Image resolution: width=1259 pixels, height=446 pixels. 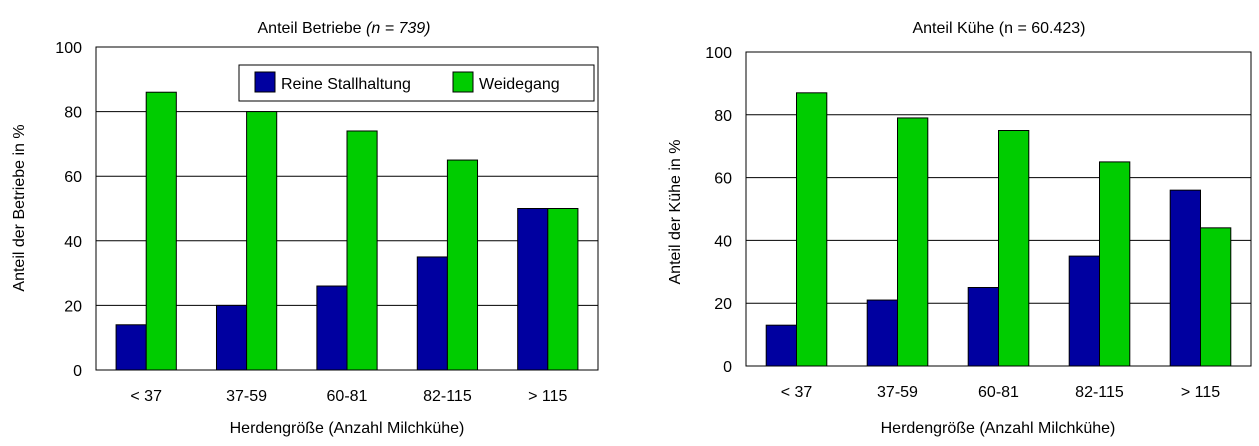 I want to click on legend-label-weidegang: Weidegang, so click(x=519, y=84).